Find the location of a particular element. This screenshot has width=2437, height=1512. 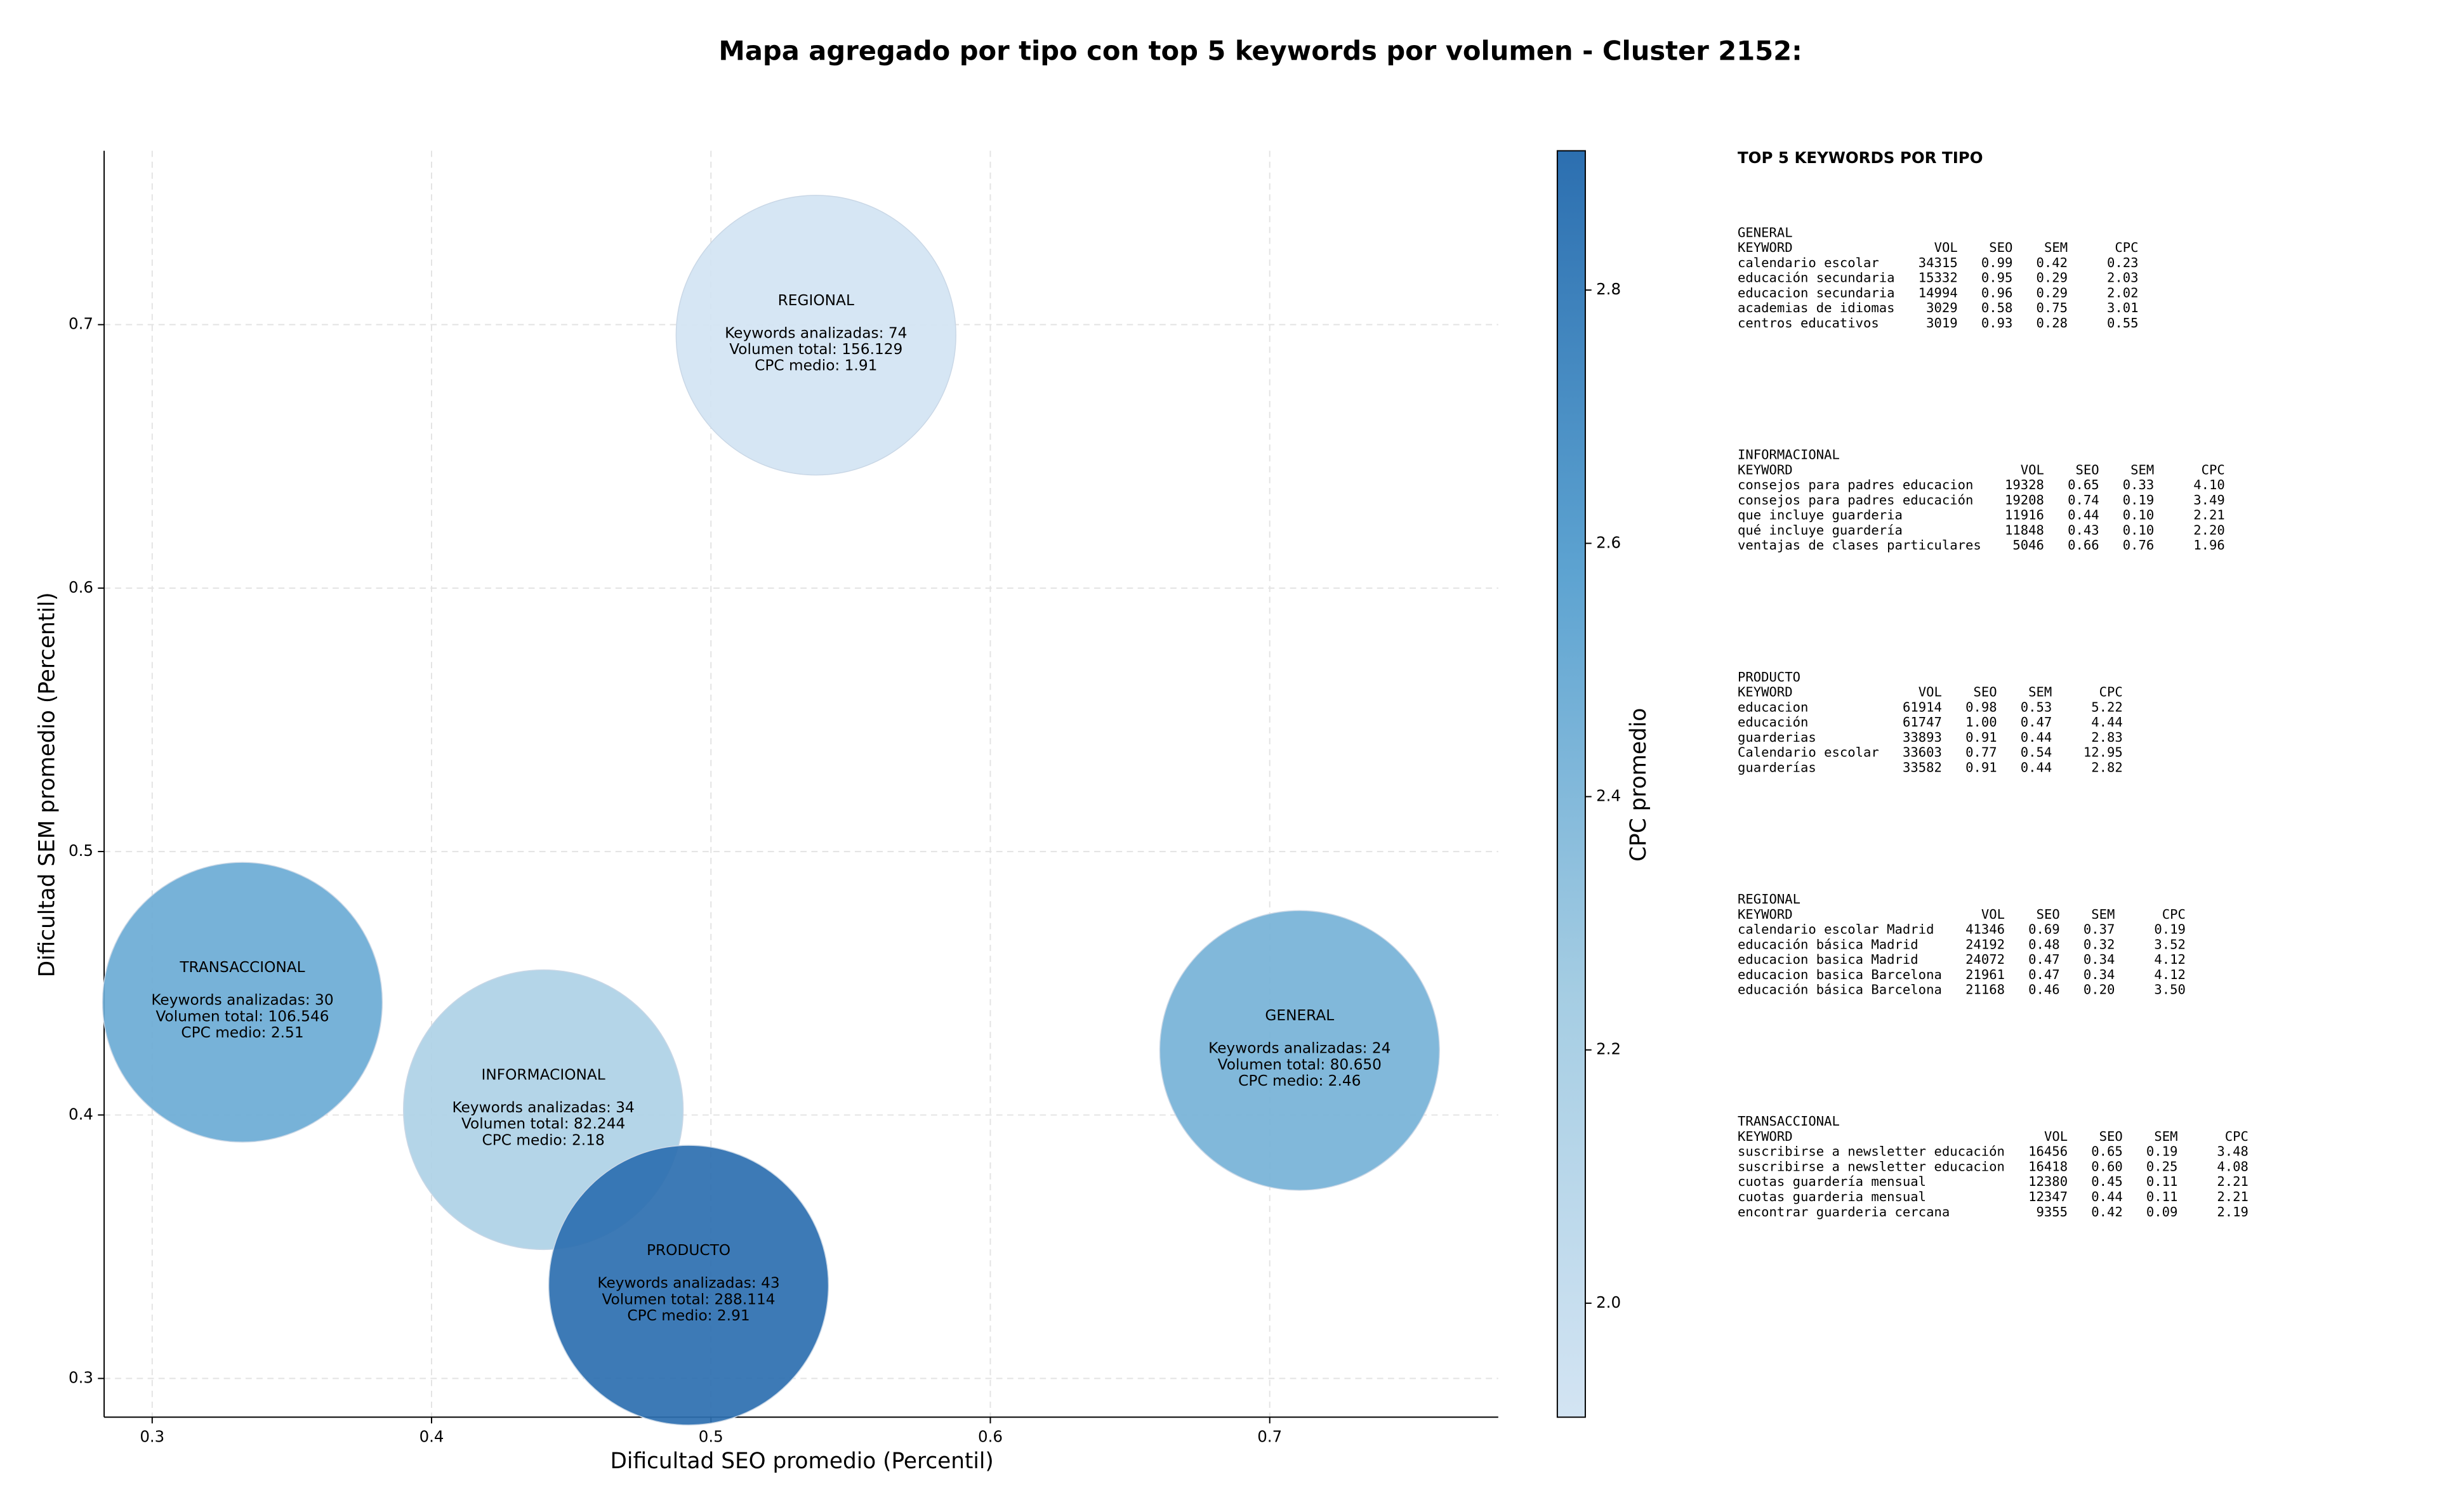

colorbar-tick-label: 2.8 is located at coordinates (1608, 289).